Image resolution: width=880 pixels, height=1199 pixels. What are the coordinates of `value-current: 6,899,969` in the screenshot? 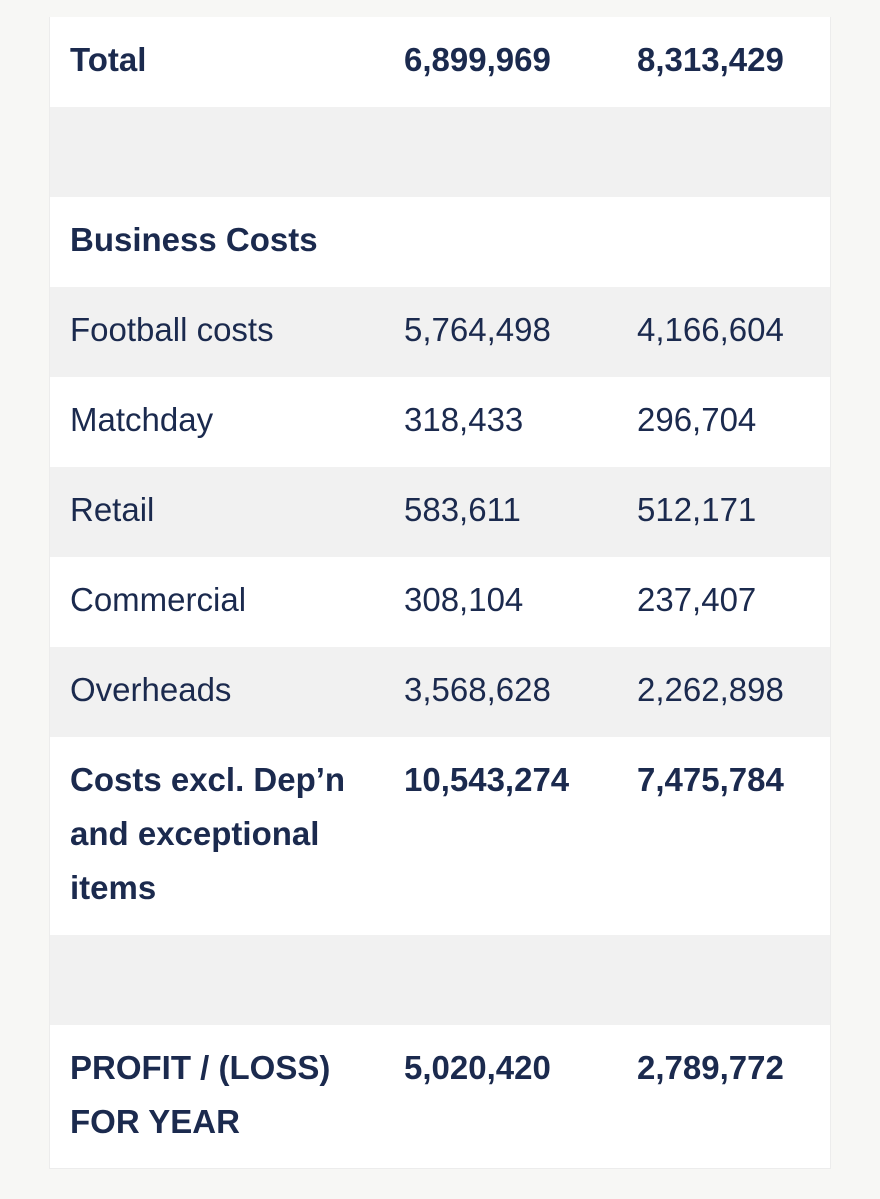 It's located at (477, 59).